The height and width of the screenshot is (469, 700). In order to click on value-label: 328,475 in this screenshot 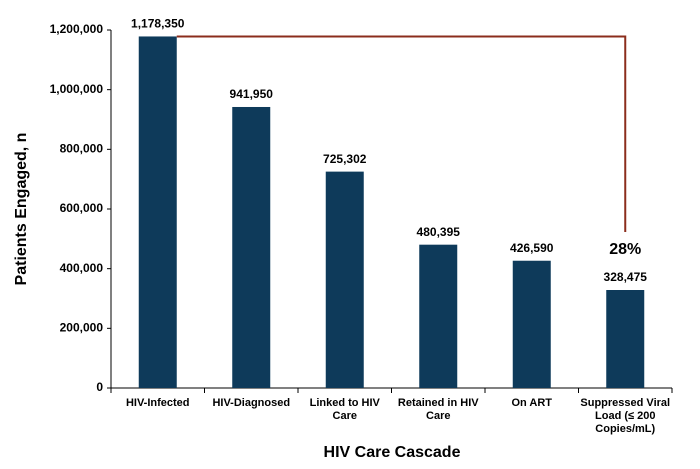, I will do `click(626, 277)`.